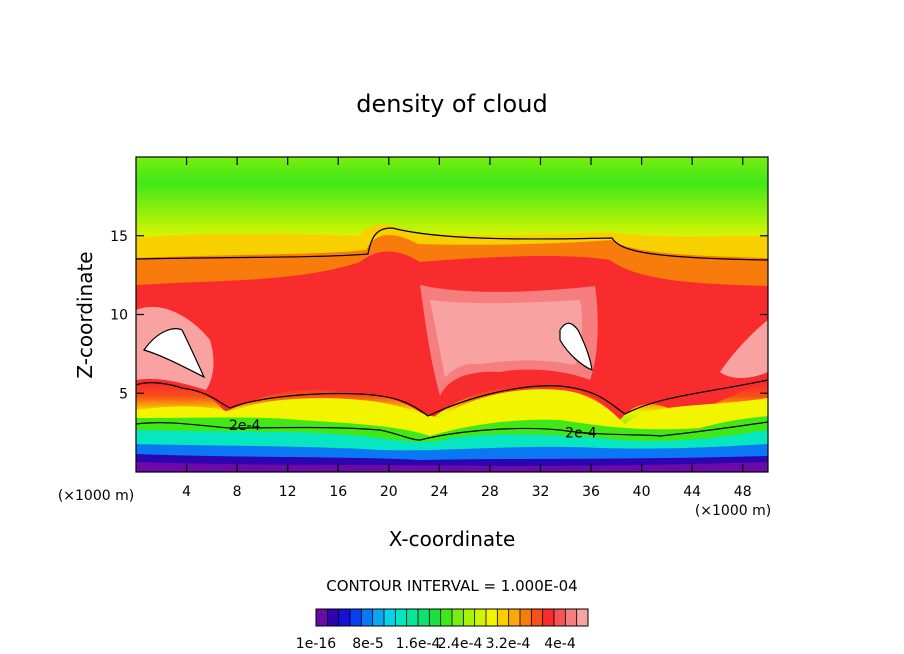 This screenshot has height=654, width=904. Describe the element at coordinates (452, 398) in the screenshot. I see `contour-line-mid` at that location.